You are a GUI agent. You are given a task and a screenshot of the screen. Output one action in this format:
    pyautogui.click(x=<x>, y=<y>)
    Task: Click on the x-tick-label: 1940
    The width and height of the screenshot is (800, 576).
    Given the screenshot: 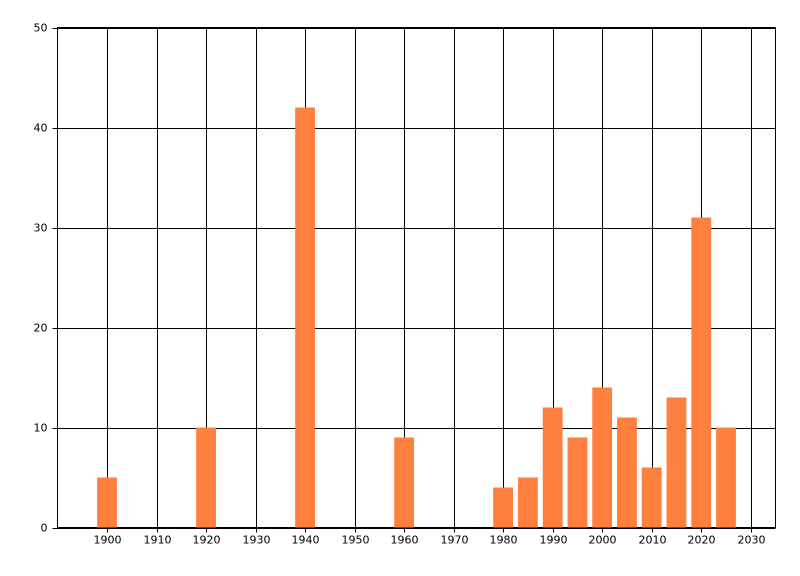 What is the action you would take?
    pyautogui.click(x=306, y=540)
    